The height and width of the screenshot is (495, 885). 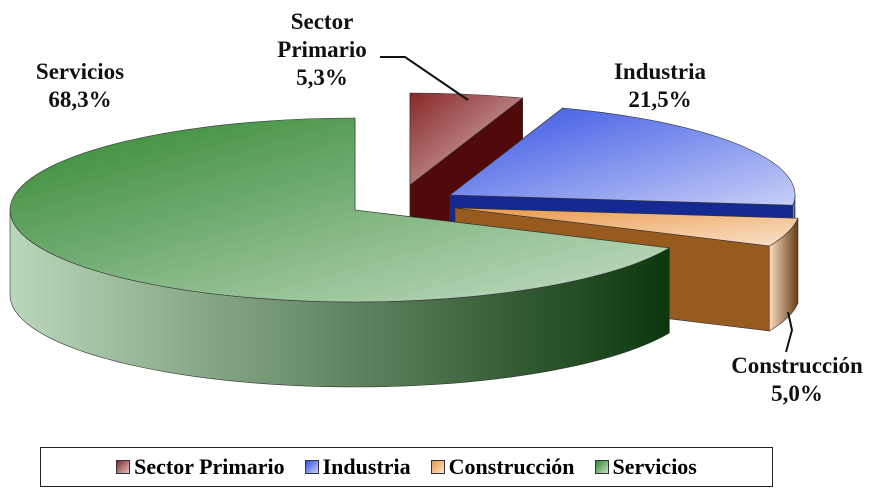 What do you see at coordinates (660, 99) in the screenshot?
I see `value-label: 21,5%` at bounding box center [660, 99].